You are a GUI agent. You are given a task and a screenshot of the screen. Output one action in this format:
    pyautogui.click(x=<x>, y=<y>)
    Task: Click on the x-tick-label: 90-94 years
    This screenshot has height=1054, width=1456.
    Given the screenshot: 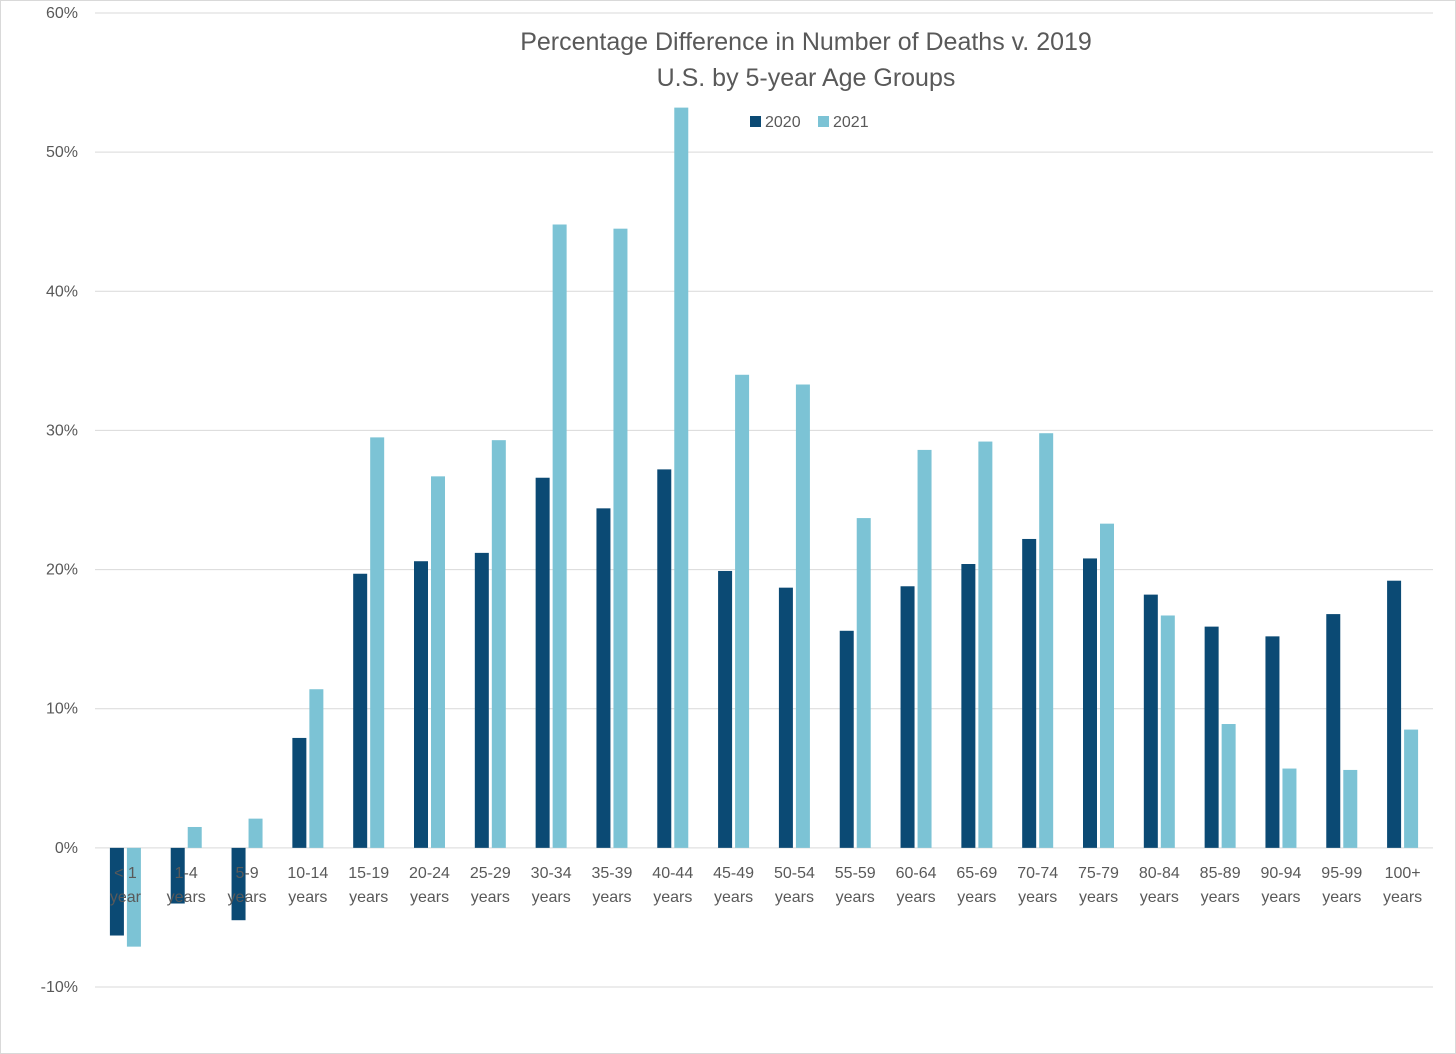 What is the action you would take?
    pyautogui.click(x=1280, y=885)
    